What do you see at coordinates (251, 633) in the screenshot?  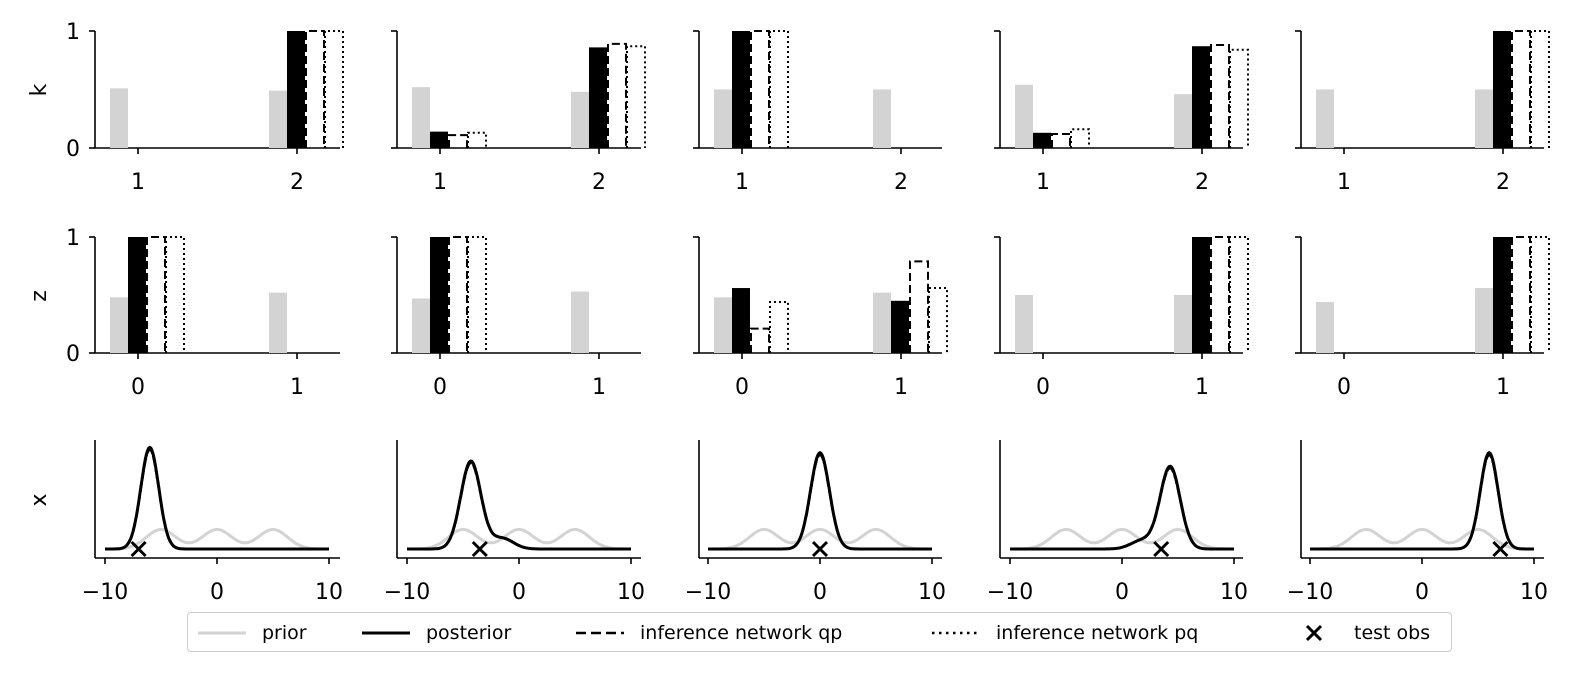 I see `legend-item-prior: prior` at bounding box center [251, 633].